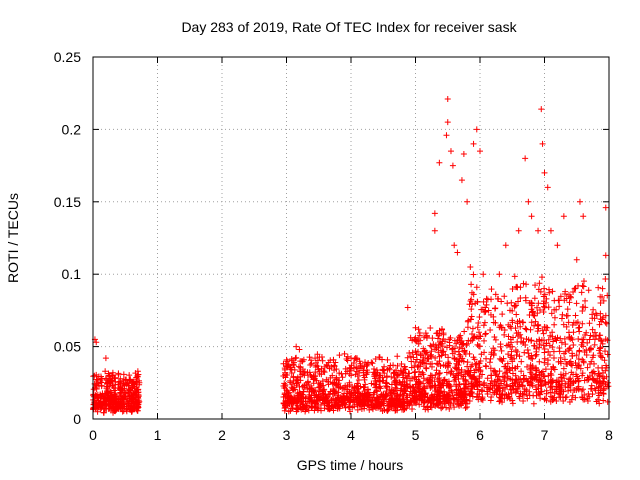  I want to click on x-axis-label: GPS time / hours, so click(350, 465).